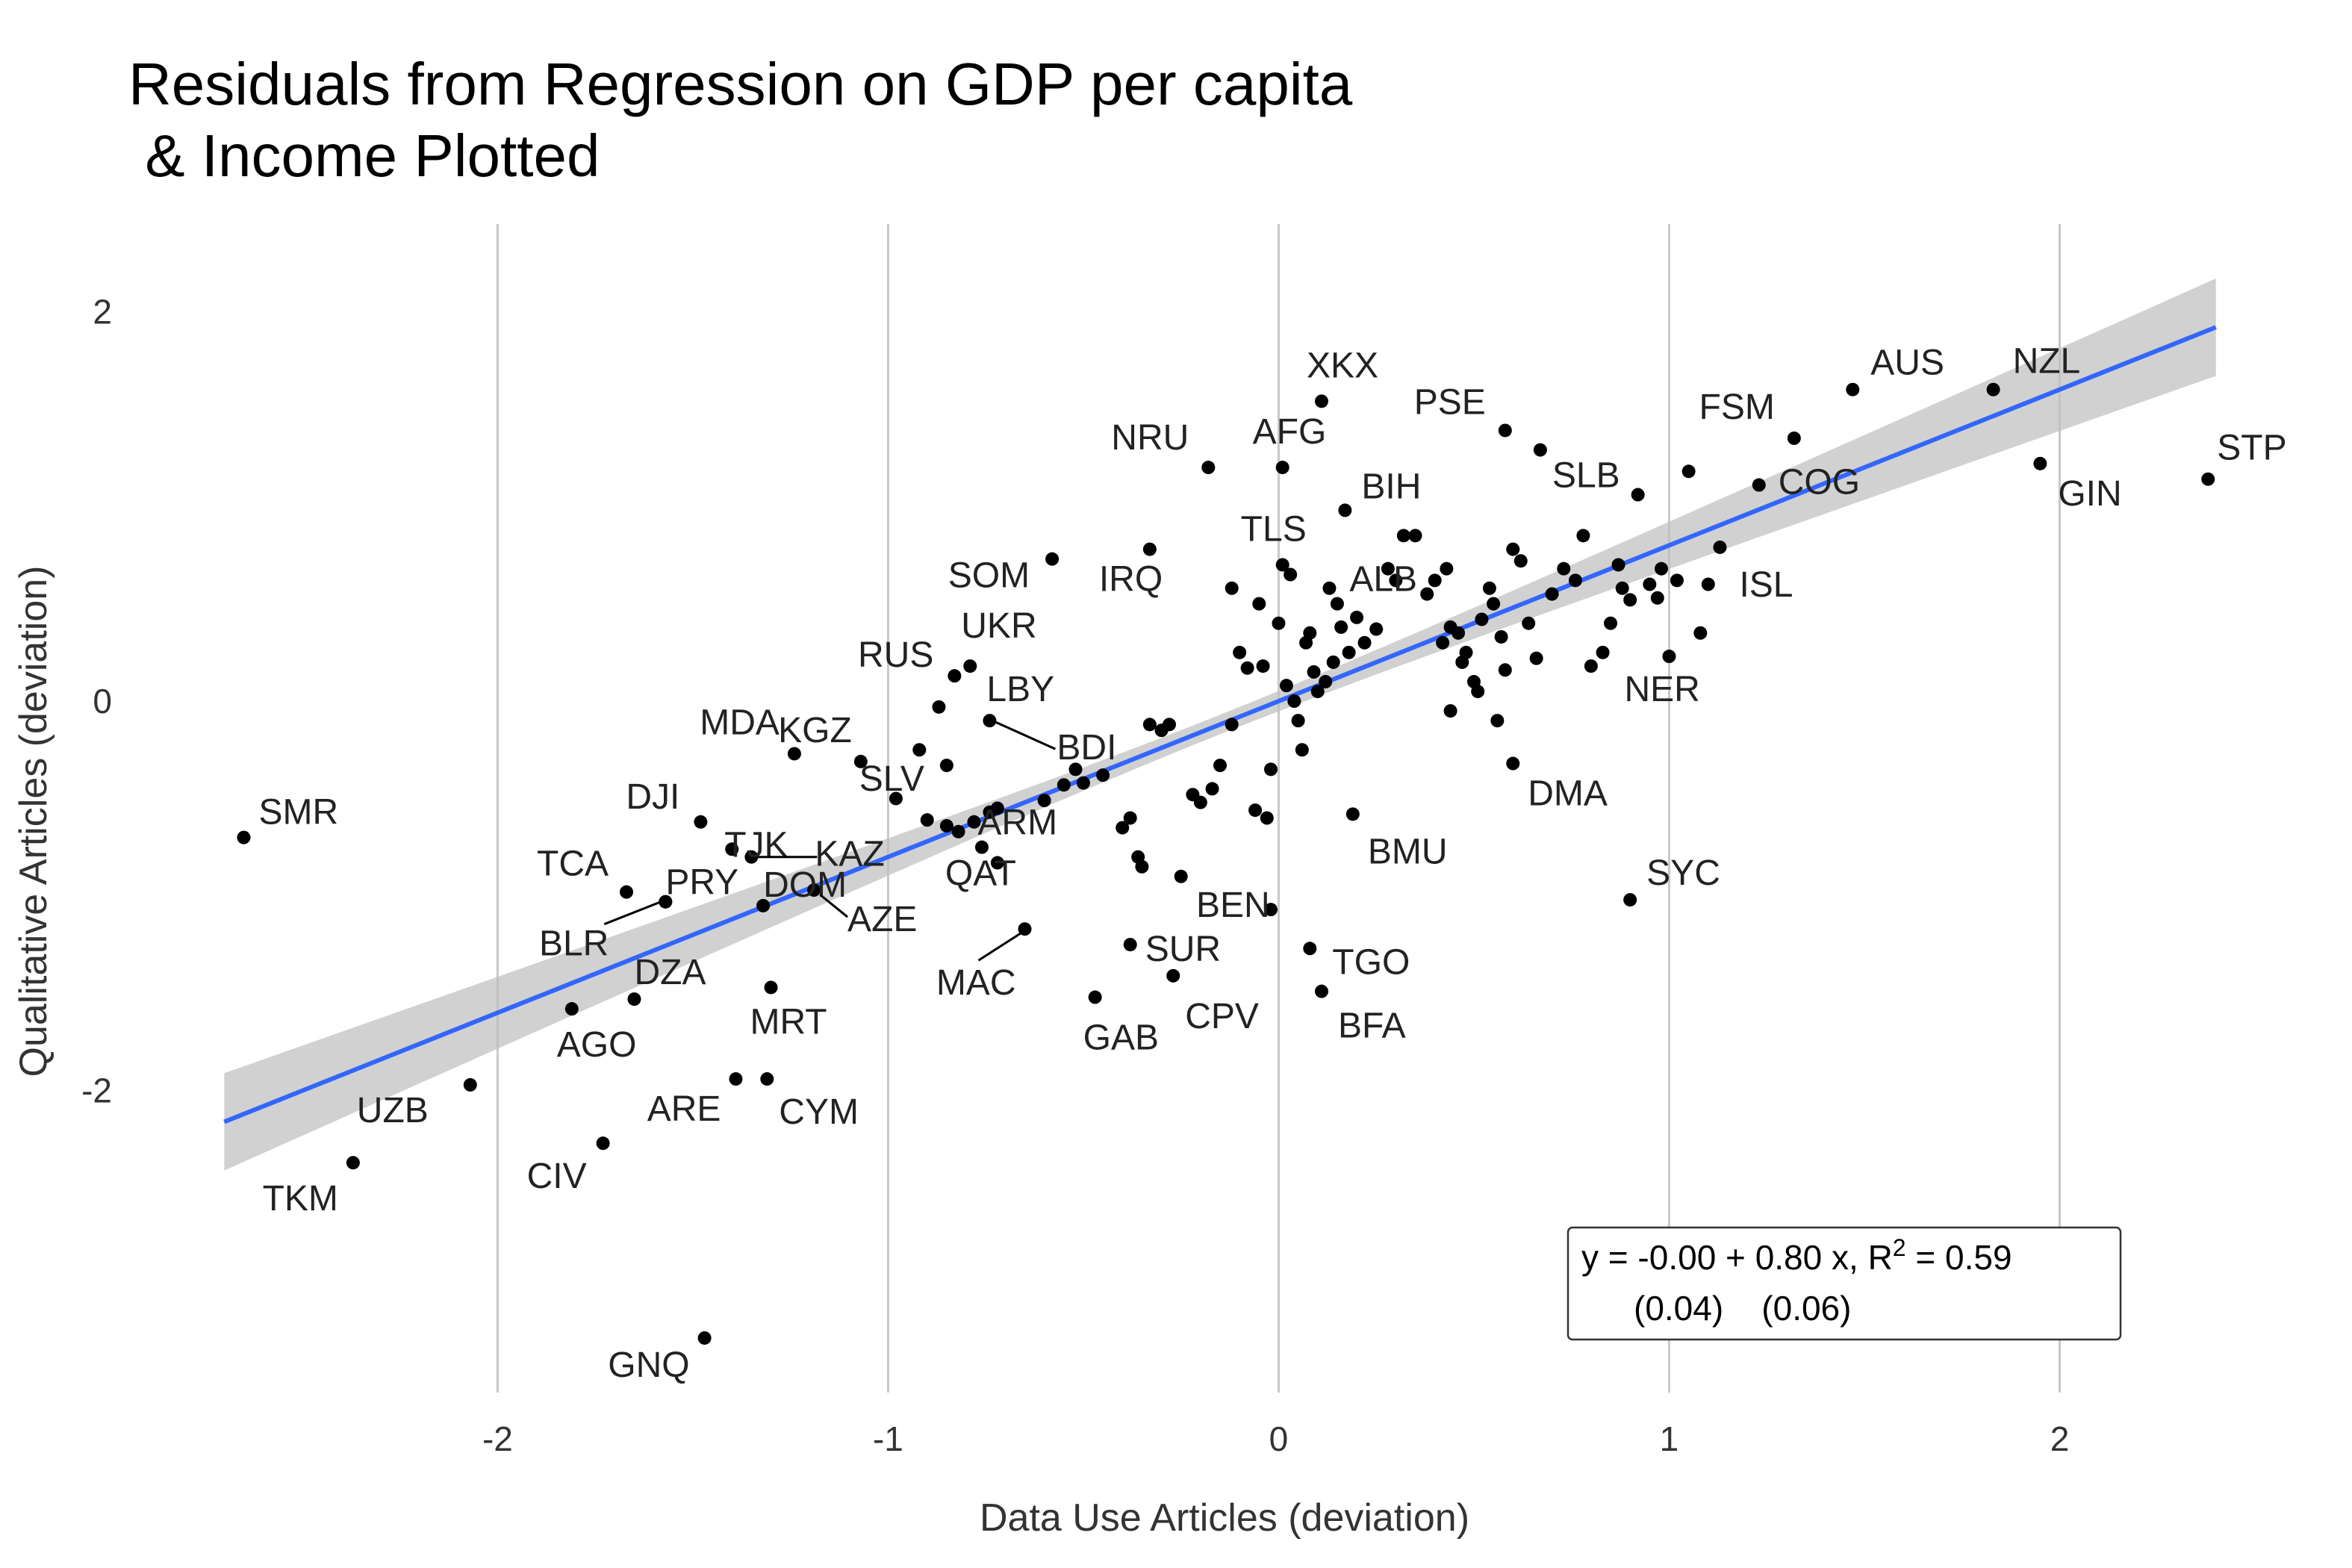  Describe the element at coordinates (1794, 438) in the screenshot. I see `data-point-fsm` at that location.